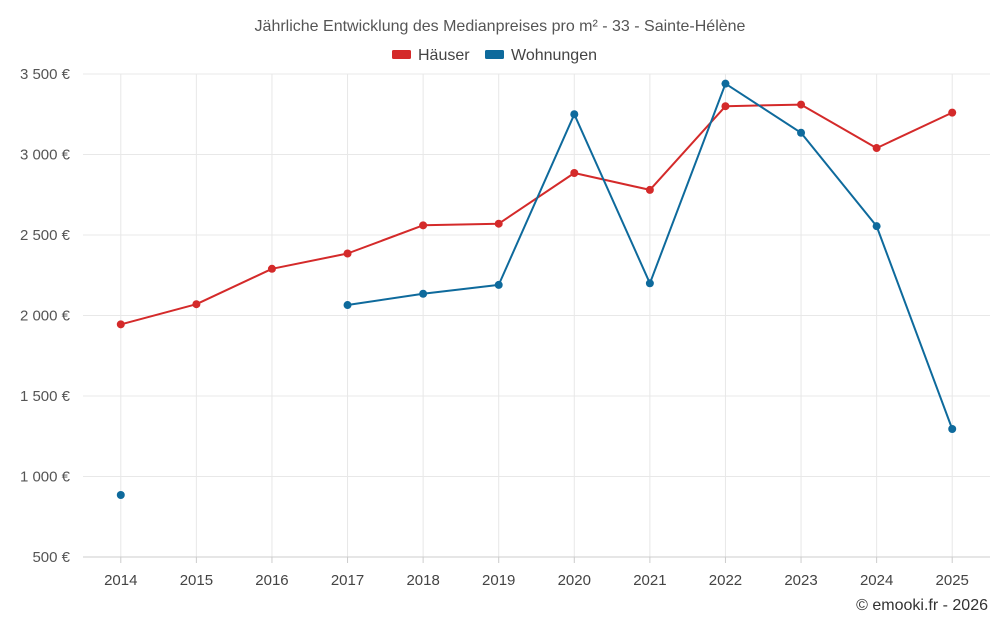 This screenshot has height=625, width=1000. I want to click on copyright-credit: © emooki.fr - 2026, so click(922, 605).